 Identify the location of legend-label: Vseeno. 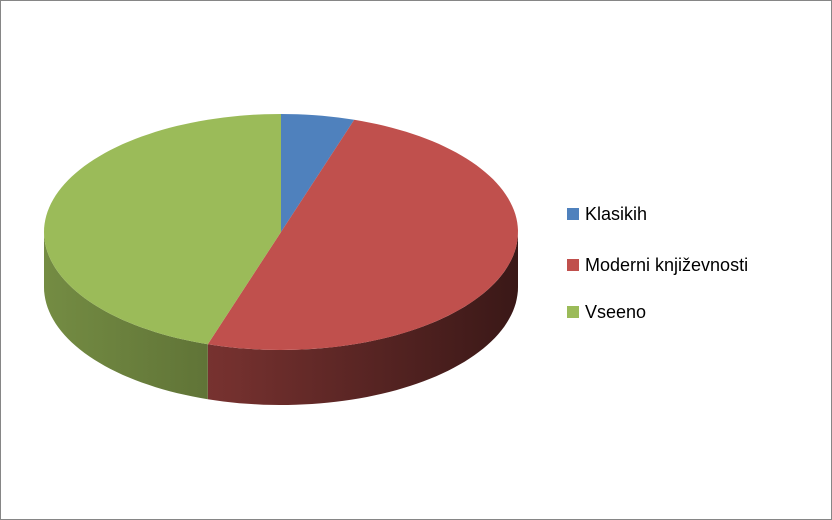
(615, 312).